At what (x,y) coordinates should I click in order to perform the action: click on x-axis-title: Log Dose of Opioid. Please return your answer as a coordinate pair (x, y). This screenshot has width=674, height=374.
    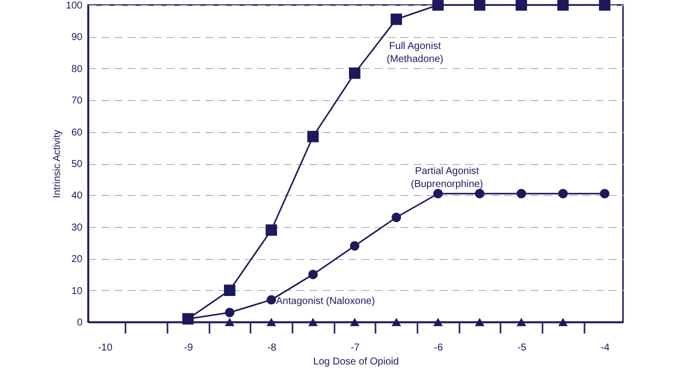
    Looking at the image, I should click on (356, 362).